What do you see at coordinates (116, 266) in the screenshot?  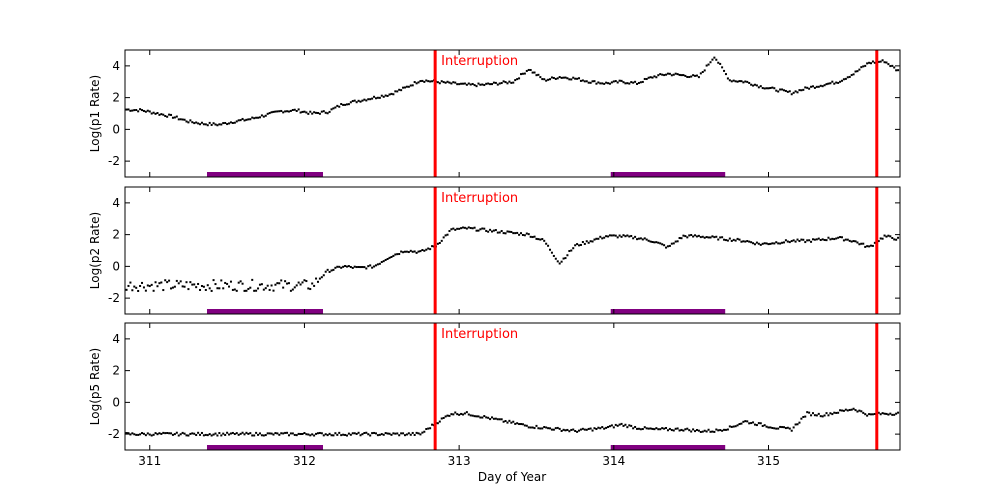 I see `y-tick-label: 0` at bounding box center [116, 266].